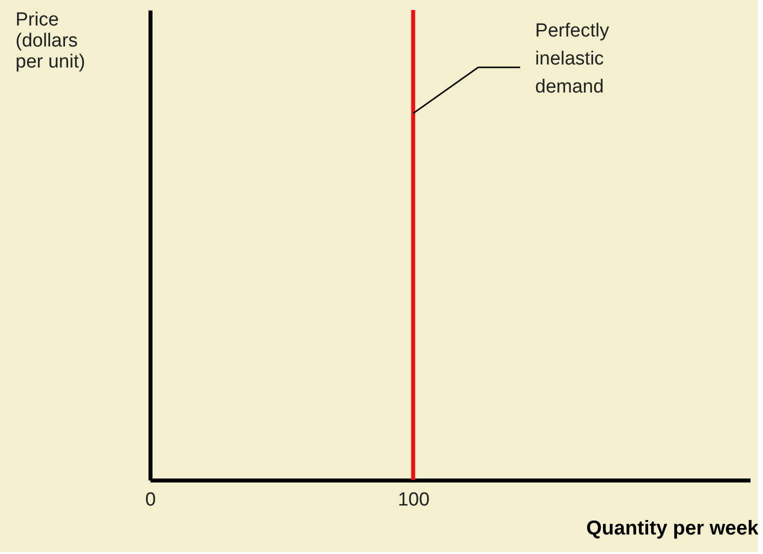  What do you see at coordinates (572, 59) in the screenshot?
I see `annotation: Perfectly inelastic demand` at bounding box center [572, 59].